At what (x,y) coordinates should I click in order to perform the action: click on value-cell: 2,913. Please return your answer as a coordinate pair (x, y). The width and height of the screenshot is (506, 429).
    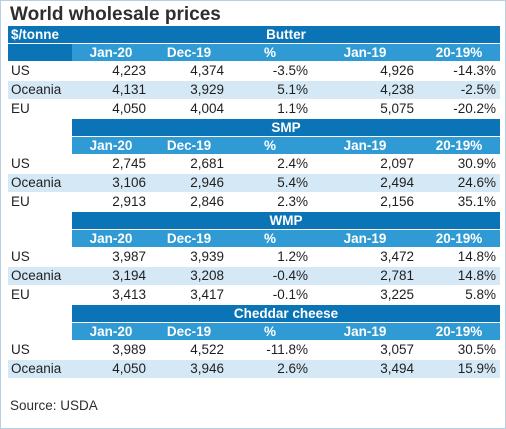
    Looking at the image, I should click on (111, 202).